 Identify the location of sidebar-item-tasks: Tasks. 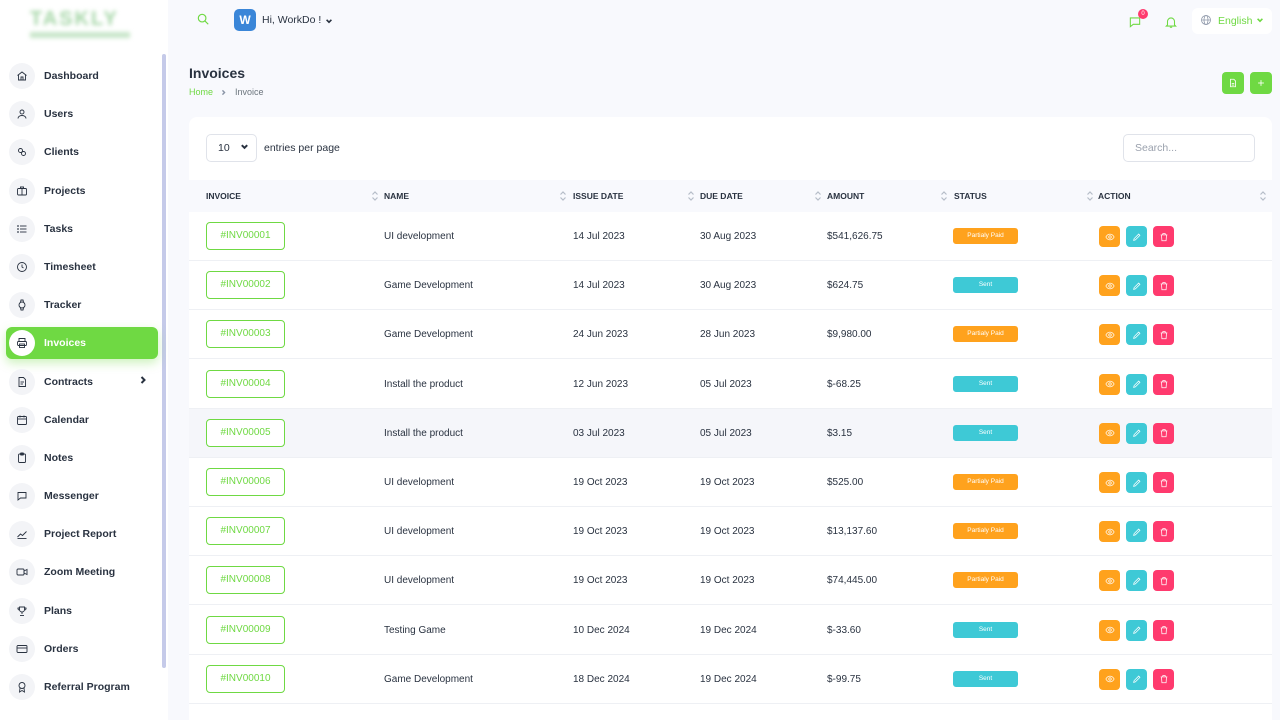
(82, 229).